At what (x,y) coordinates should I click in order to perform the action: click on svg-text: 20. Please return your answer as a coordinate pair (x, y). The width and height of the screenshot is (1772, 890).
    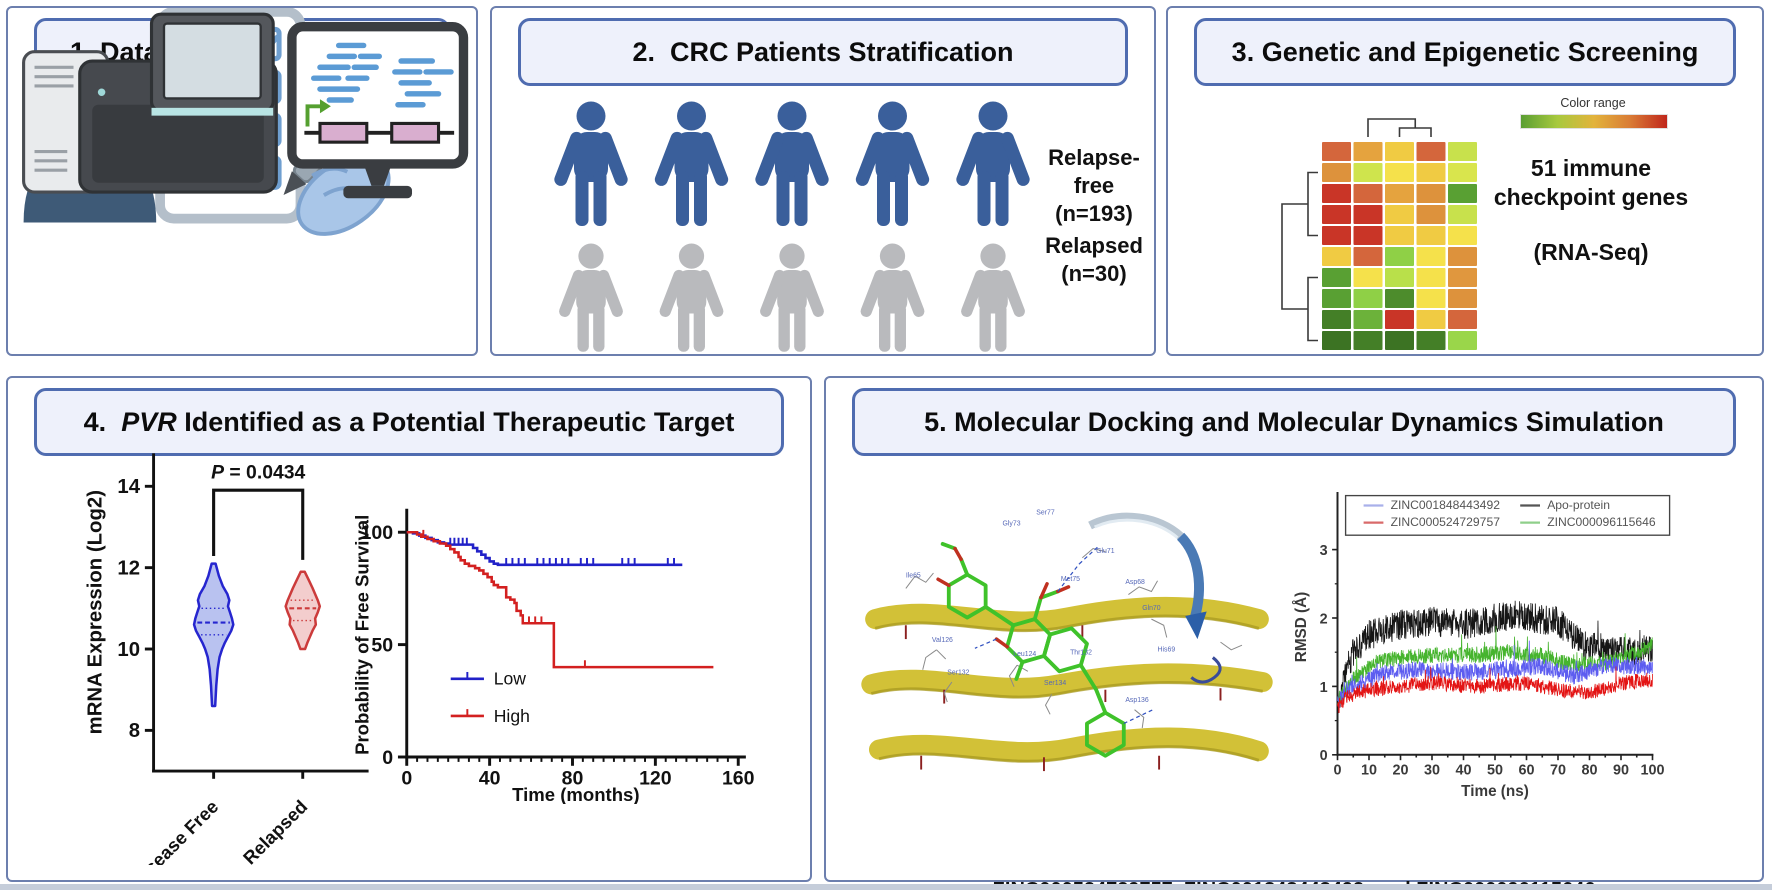
    Looking at the image, I should click on (1400, 771).